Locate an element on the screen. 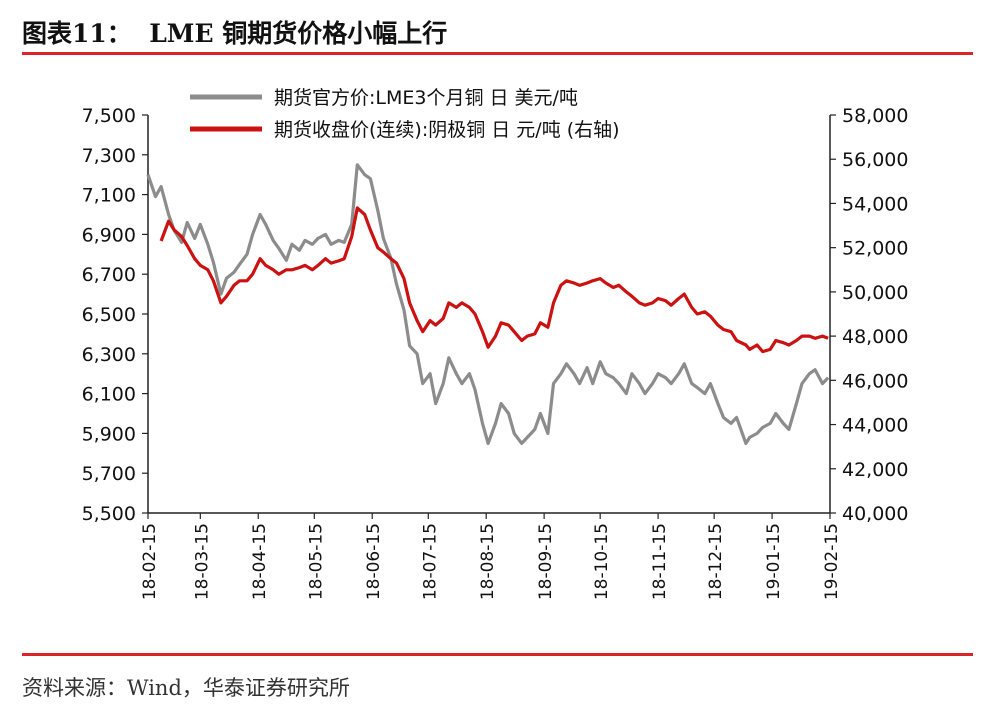  x-tick-label: 18-11-15 is located at coordinates (660, 561).